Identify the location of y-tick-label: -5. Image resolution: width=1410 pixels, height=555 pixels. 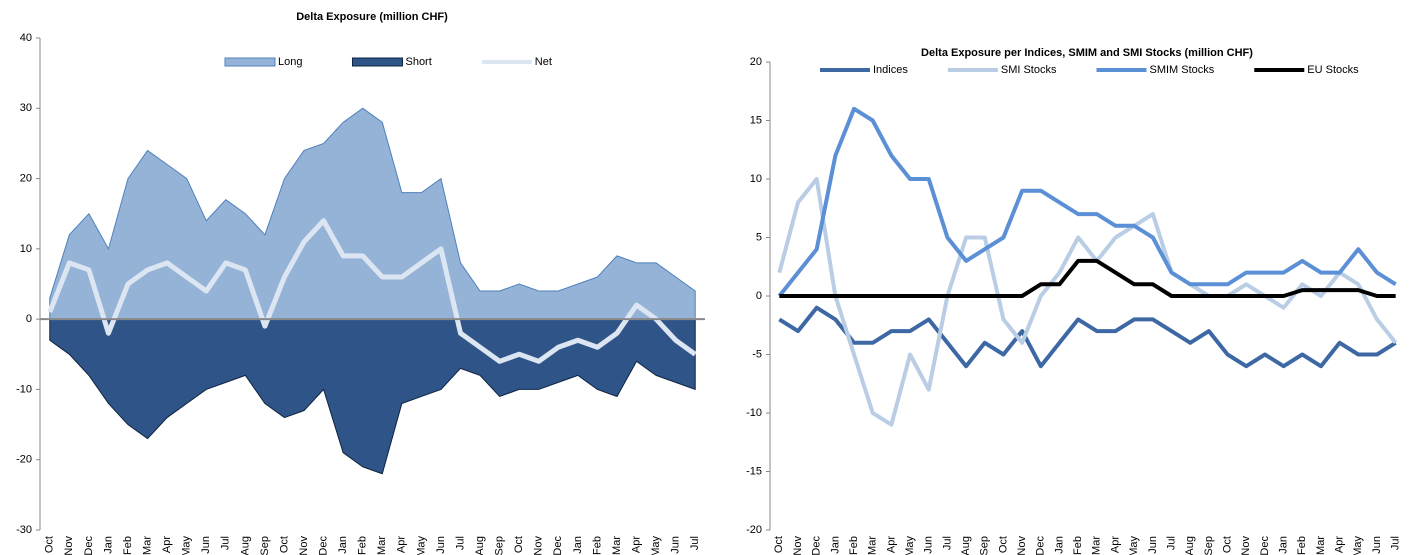
(757, 354).